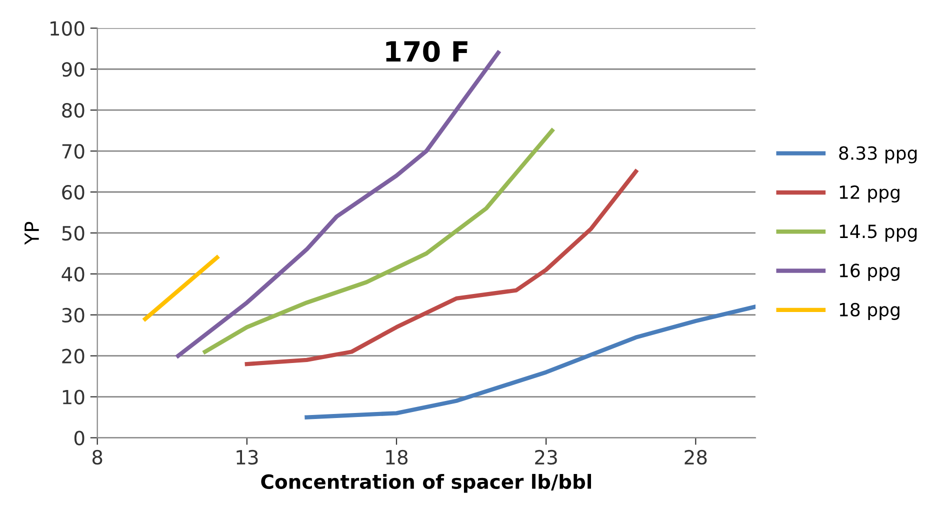  I want to click on legend-label: 12 ppg, so click(870, 194).